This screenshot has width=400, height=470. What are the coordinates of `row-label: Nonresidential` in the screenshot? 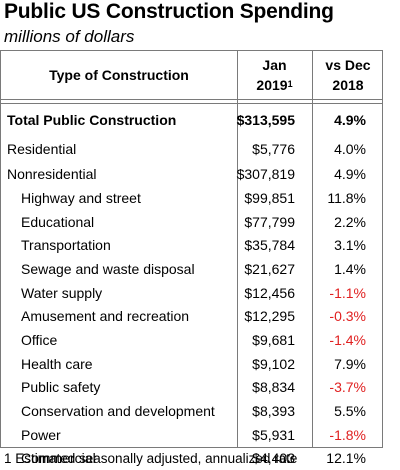 It's located at (52, 174).